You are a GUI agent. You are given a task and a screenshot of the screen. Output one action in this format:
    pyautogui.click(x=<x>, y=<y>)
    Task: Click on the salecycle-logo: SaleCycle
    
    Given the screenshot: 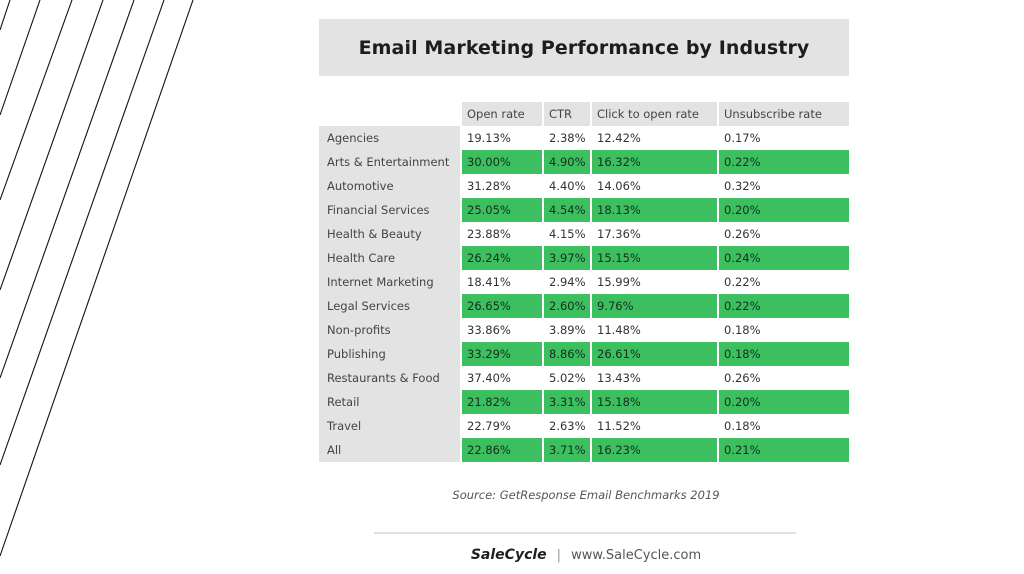 What is the action you would take?
    pyautogui.click(x=508, y=555)
    